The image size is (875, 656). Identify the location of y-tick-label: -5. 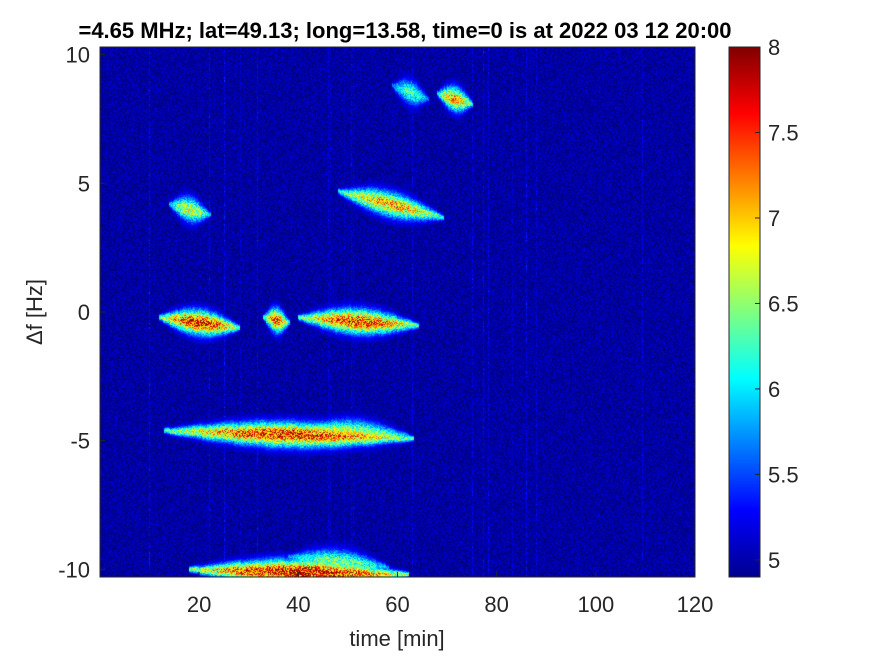
(80, 441).